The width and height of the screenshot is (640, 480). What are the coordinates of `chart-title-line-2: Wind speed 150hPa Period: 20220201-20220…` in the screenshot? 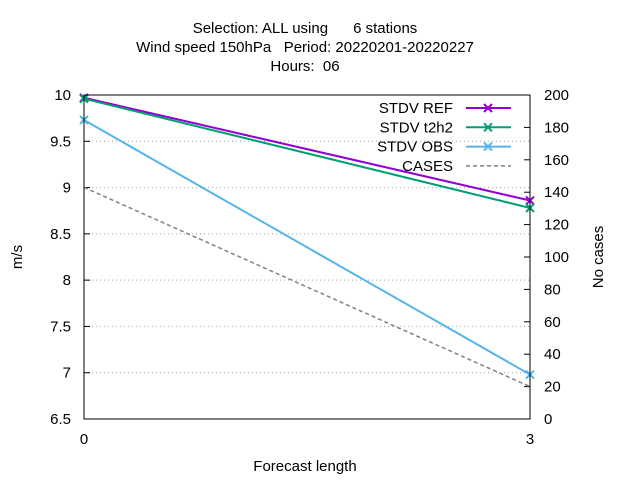 It's located at (305, 47).